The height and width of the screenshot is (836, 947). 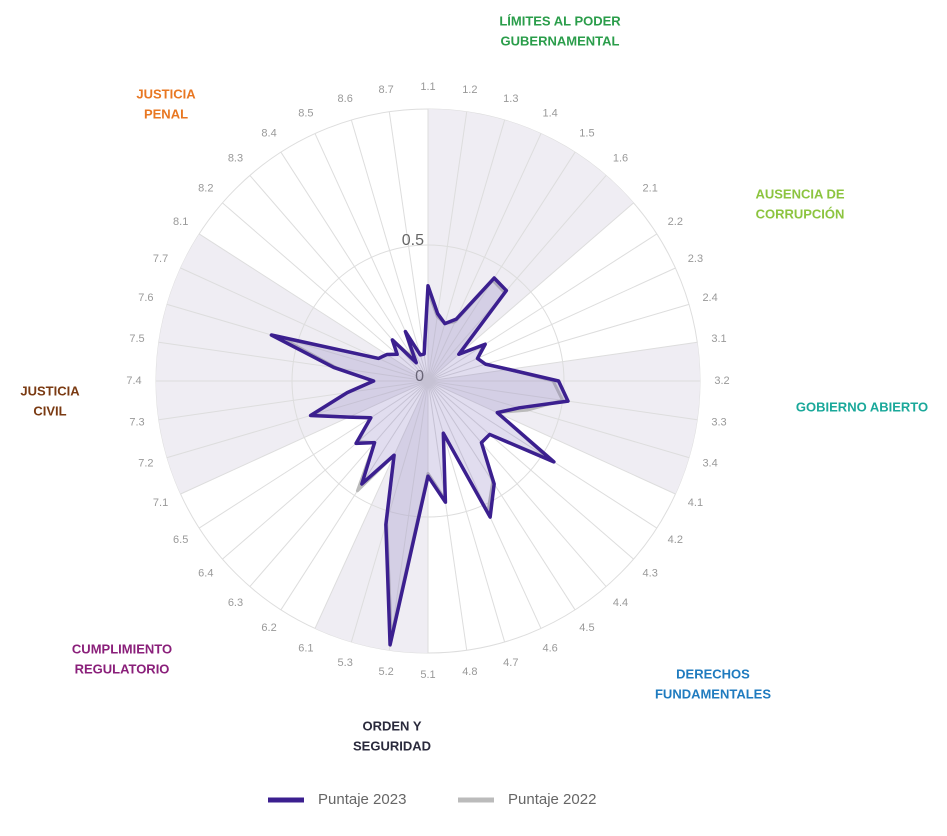 What do you see at coordinates (650, 573) in the screenshot?
I see `category-label: 4.3` at bounding box center [650, 573].